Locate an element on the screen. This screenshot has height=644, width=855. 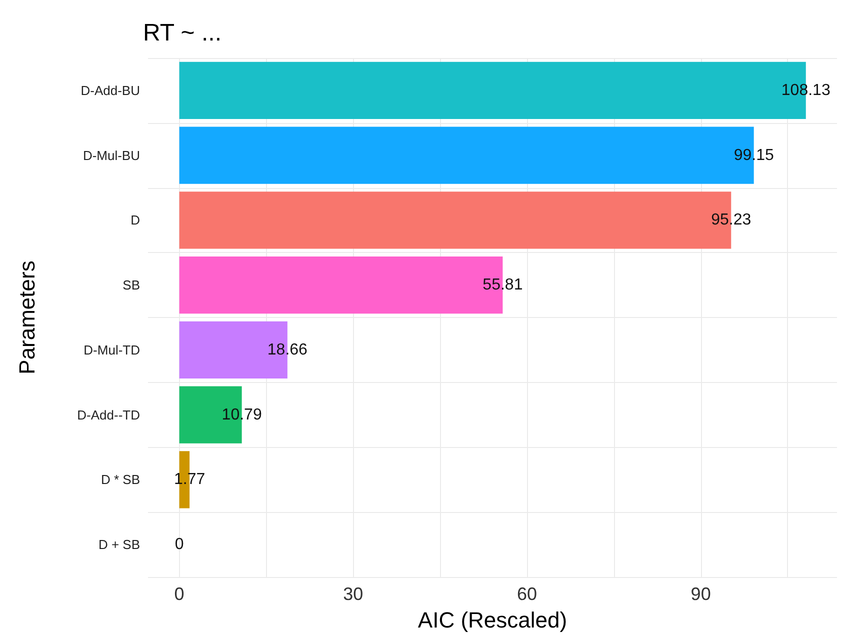
y-tick-label: D-Mul-BU is located at coordinates (111, 155).